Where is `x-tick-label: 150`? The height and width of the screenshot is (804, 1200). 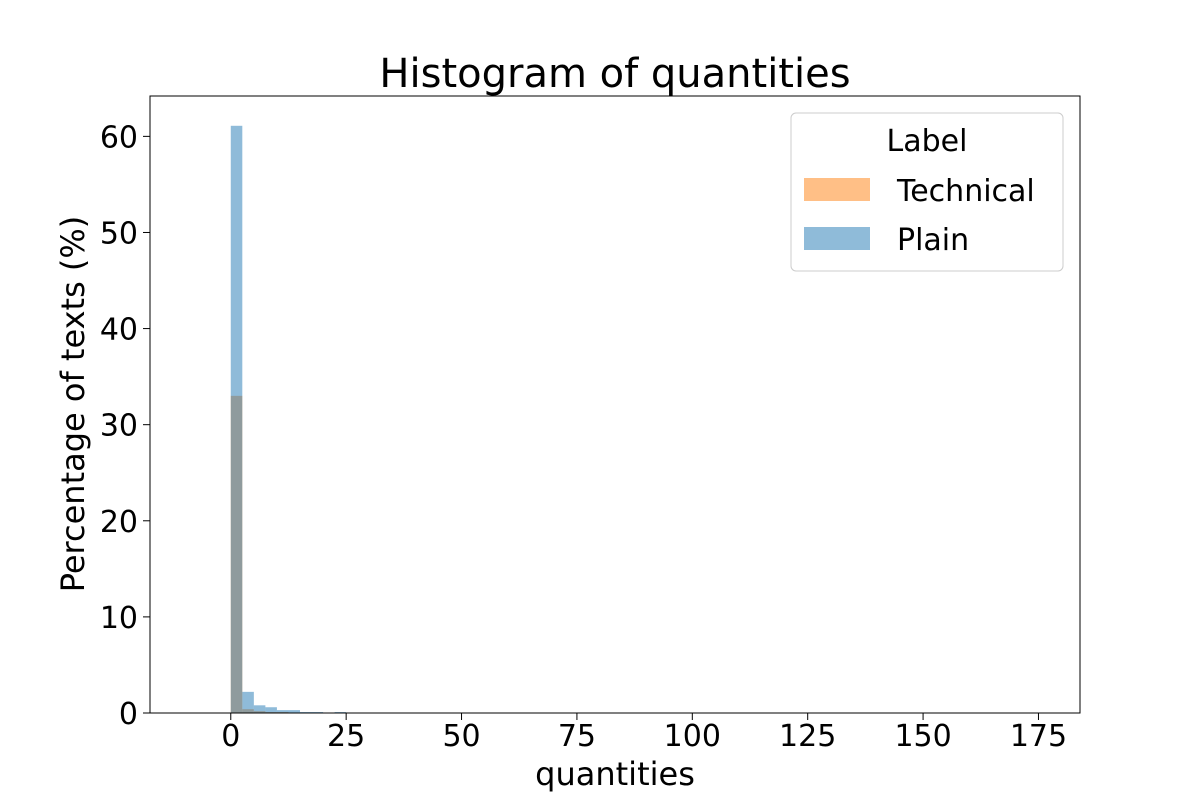
x-tick-label: 150 is located at coordinates (922, 736).